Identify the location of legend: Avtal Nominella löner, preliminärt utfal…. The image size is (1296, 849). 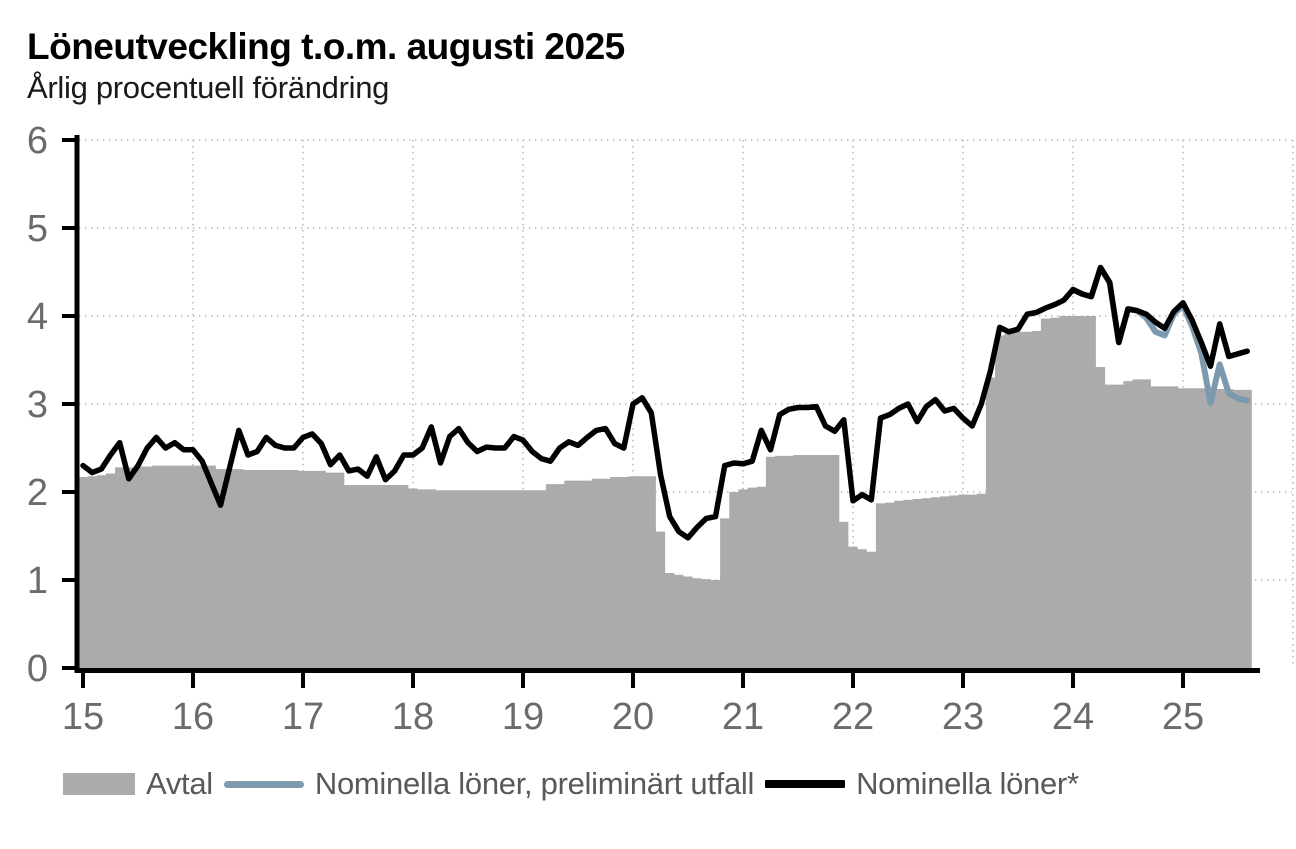
(571, 784).